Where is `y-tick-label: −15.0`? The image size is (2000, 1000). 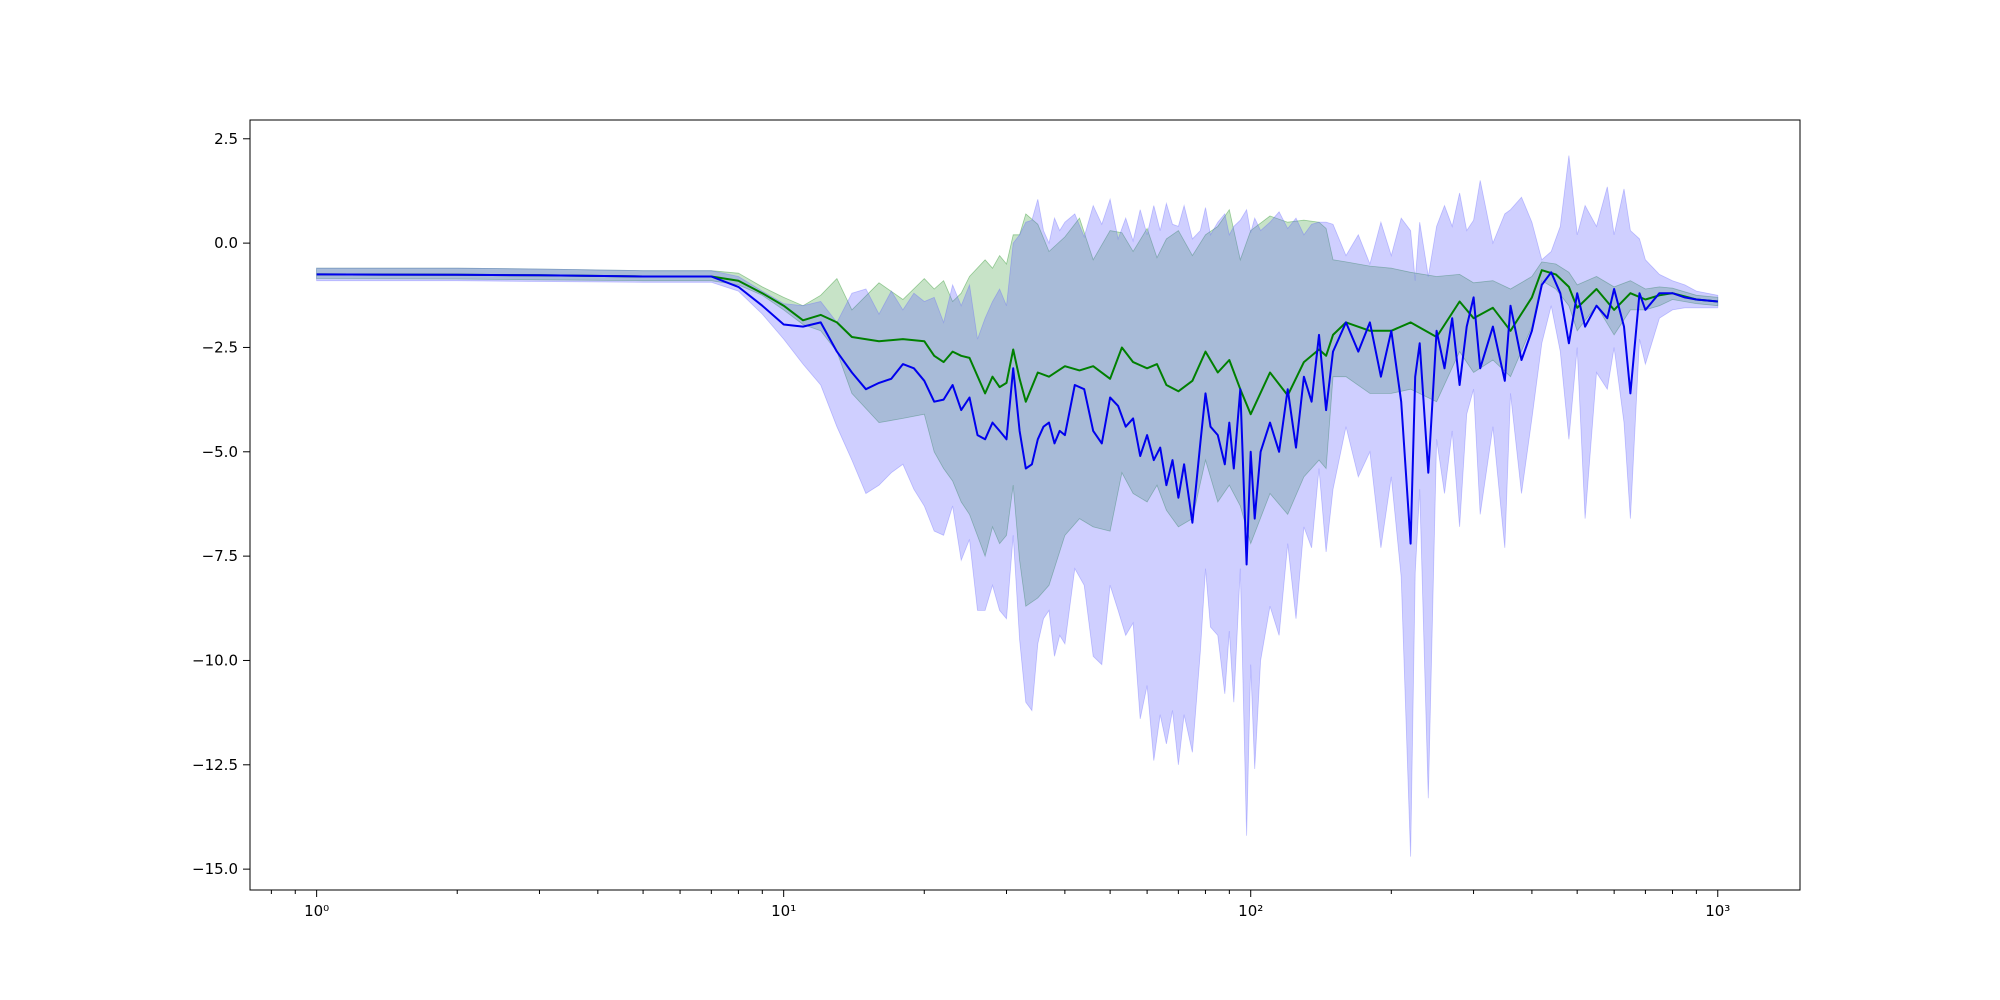
y-tick-label: −15.0 is located at coordinates (215, 869).